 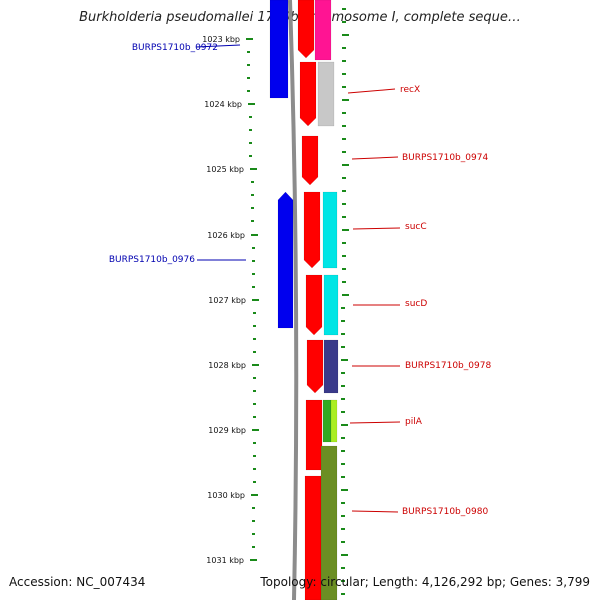 What do you see at coordinates (445, 158) in the screenshot?
I see `gene-label-reverse: BURPS1710b_0974` at bounding box center [445, 158].